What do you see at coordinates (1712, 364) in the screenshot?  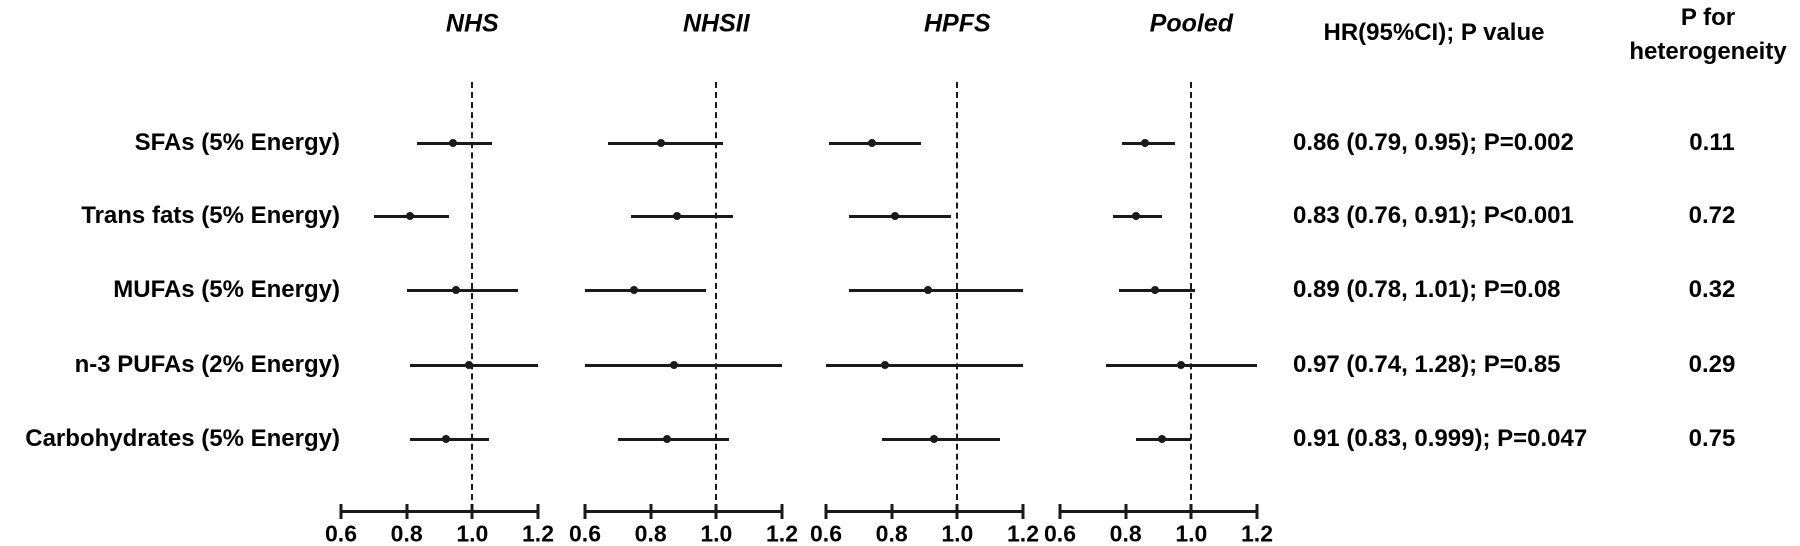 I see `p-het-value: 0.29` at bounding box center [1712, 364].